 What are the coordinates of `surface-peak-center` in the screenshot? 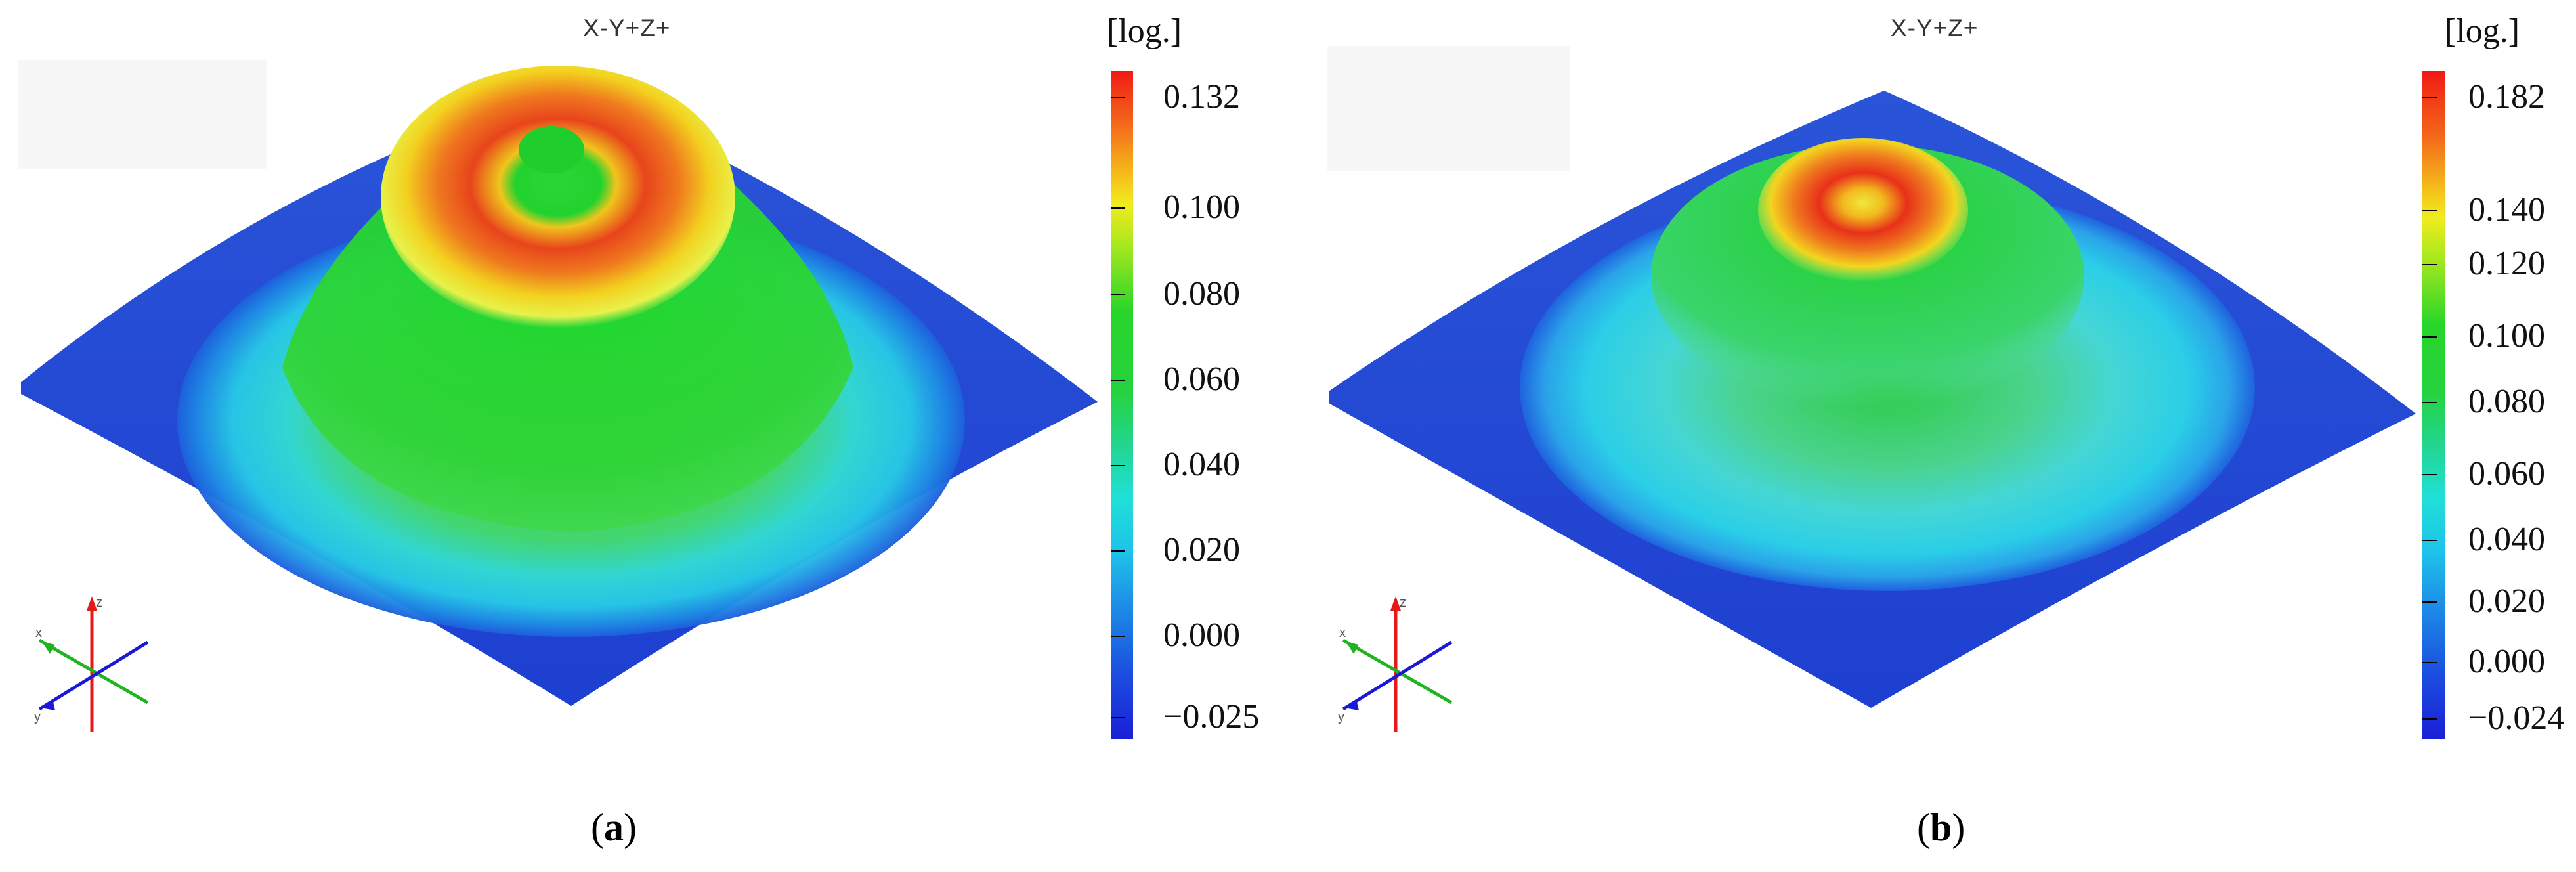 It's located at (551, 149).